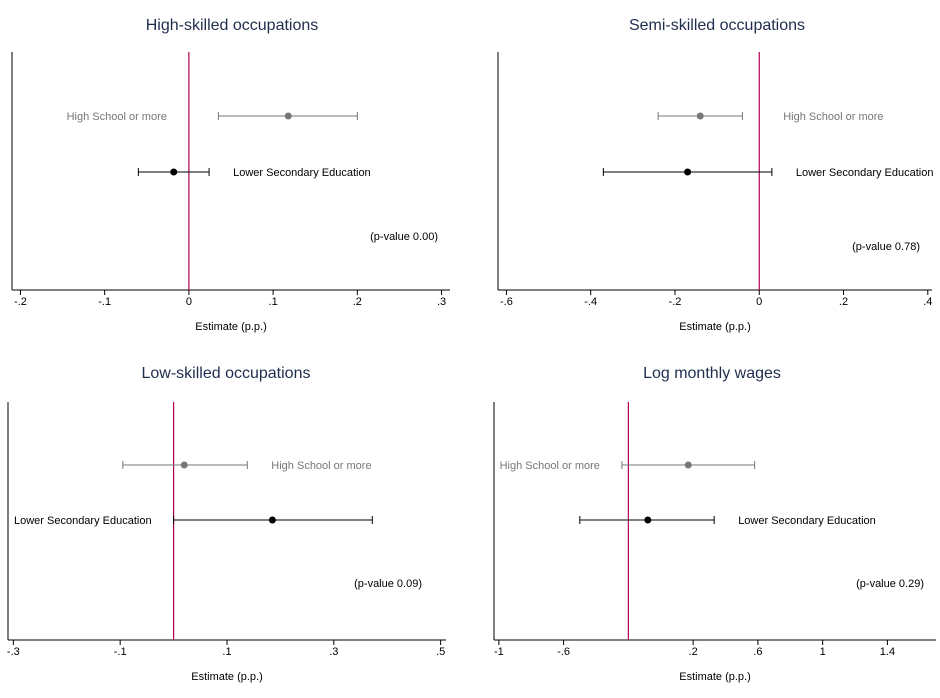 Image resolution: width=940 pixels, height=698 pixels. Describe the element at coordinates (404, 237) in the screenshot. I see `p-value-annotation: (p-value 0.00)` at that location.